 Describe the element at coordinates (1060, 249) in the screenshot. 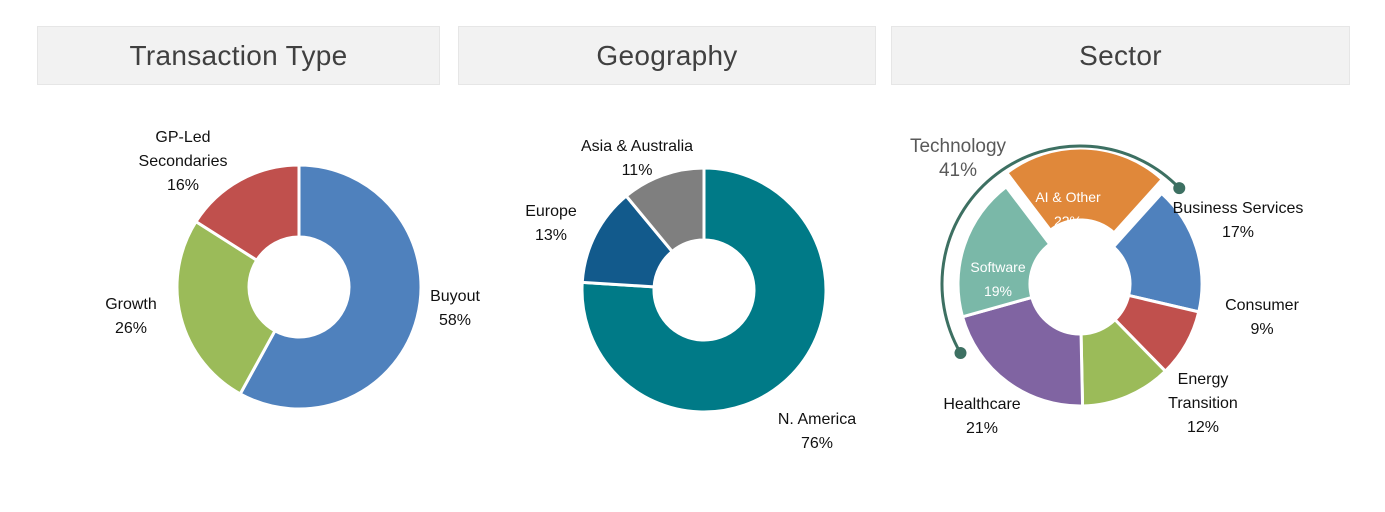

I see `technology-bracket-arc` at that location.